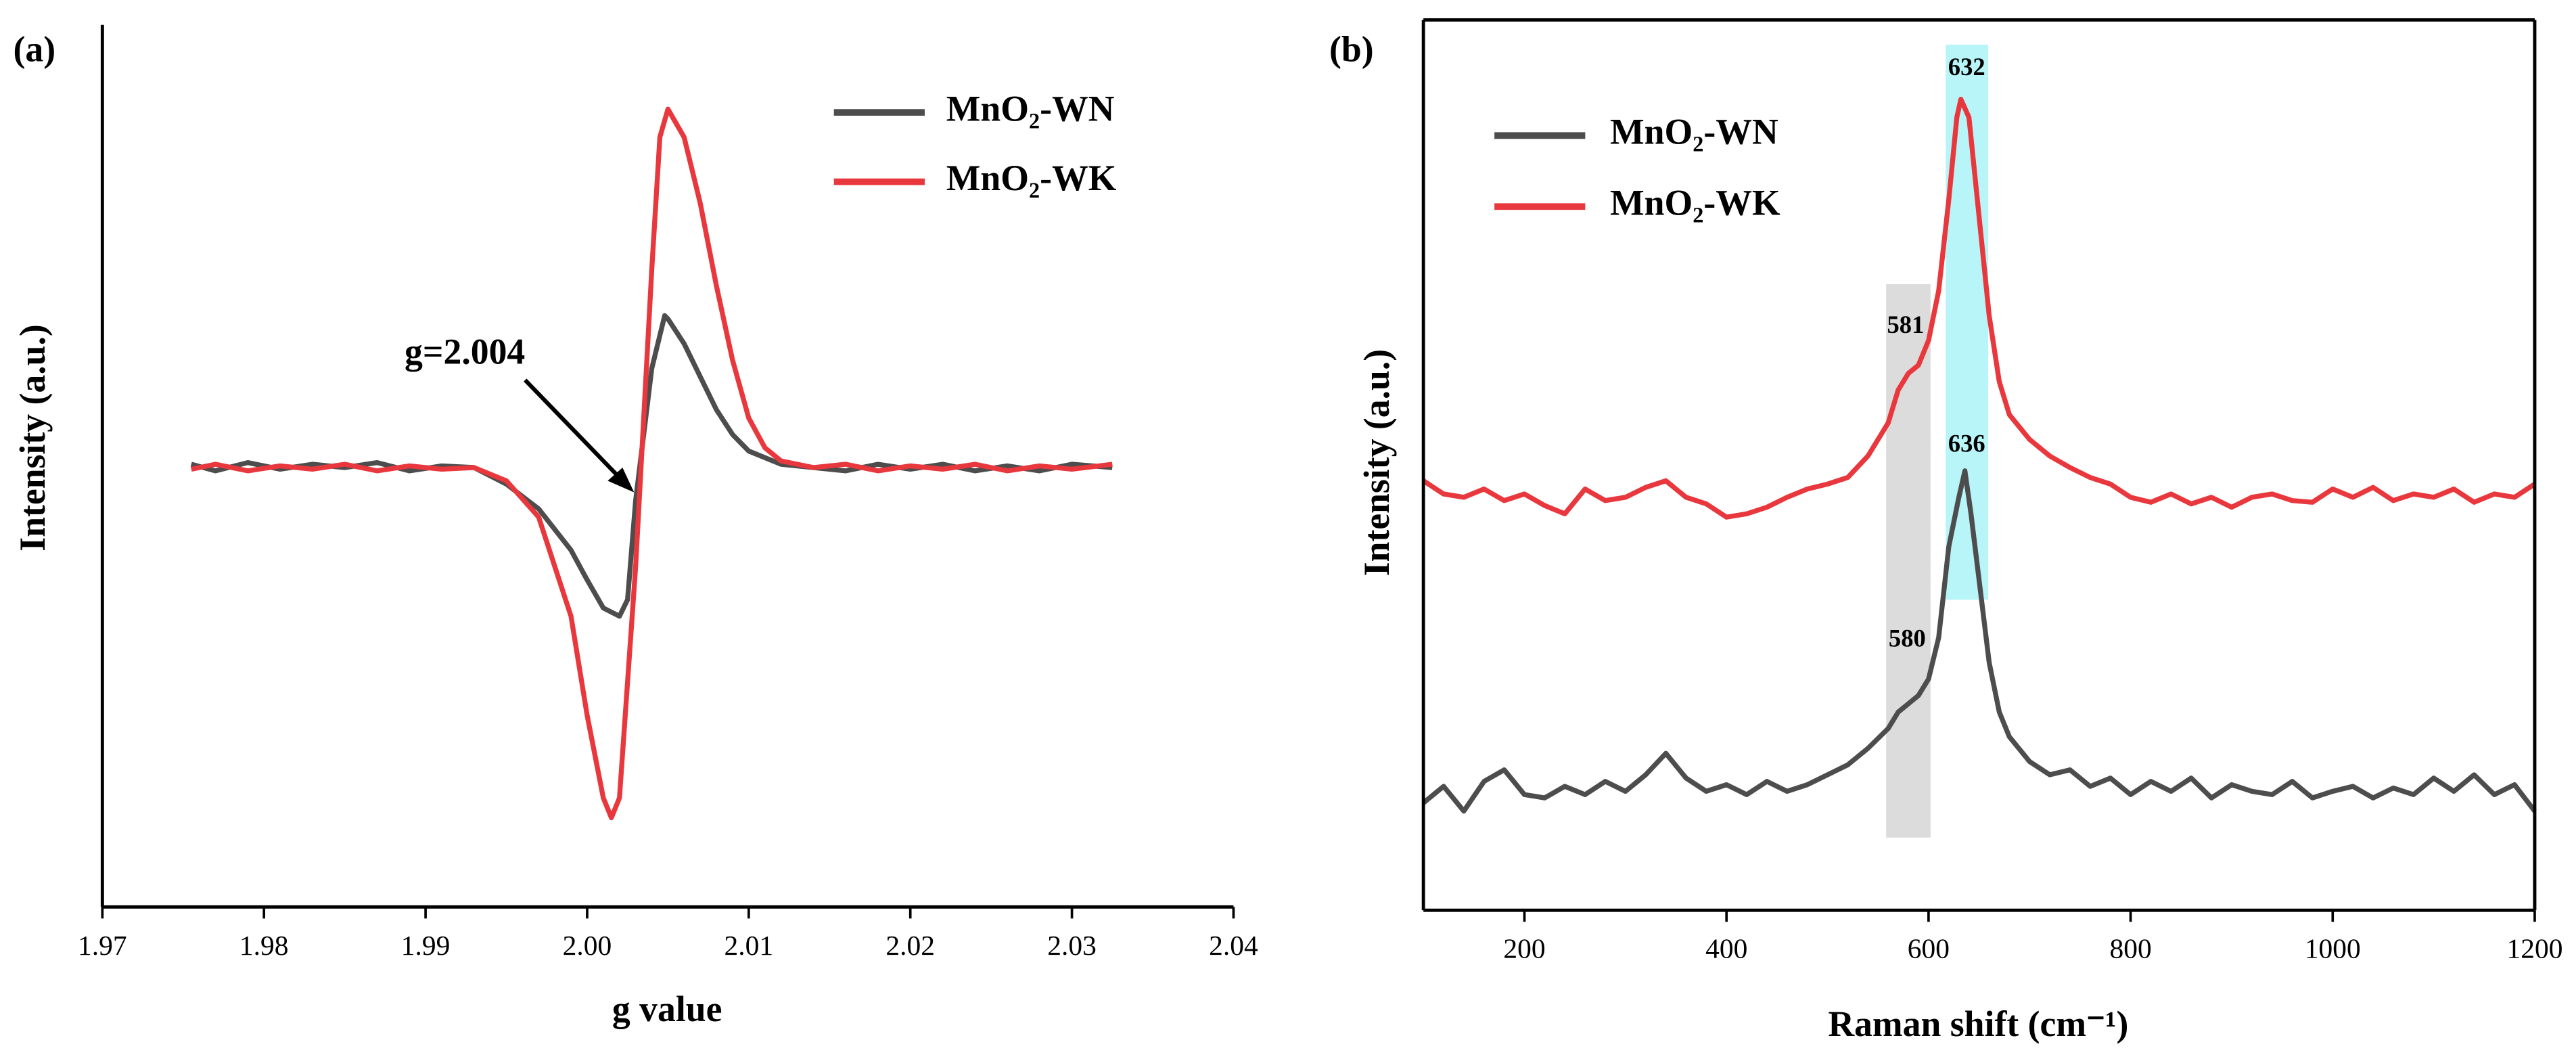  What do you see at coordinates (749, 945) in the screenshot?
I see `x-tick-label: 2.01` at bounding box center [749, 945].